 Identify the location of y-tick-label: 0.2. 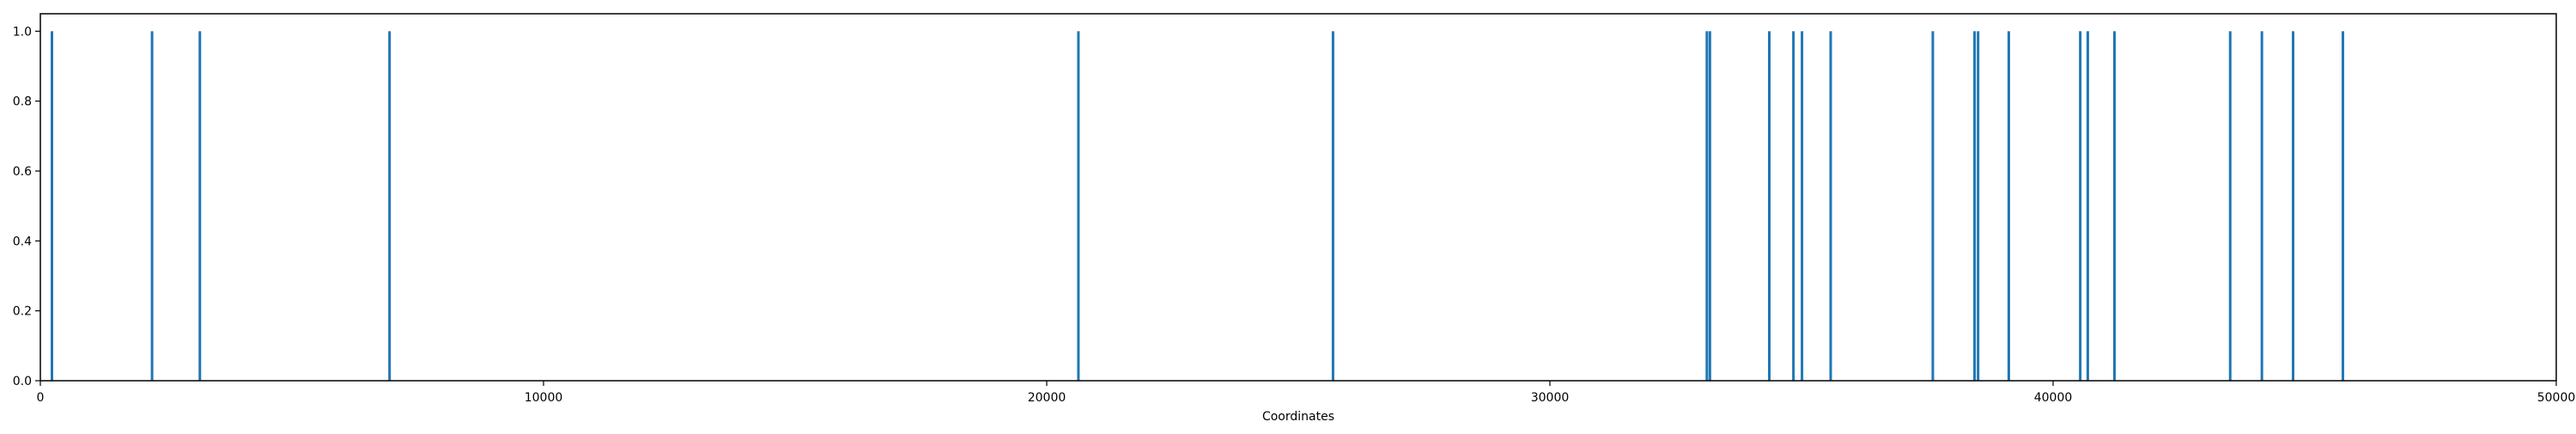
(23, 312).